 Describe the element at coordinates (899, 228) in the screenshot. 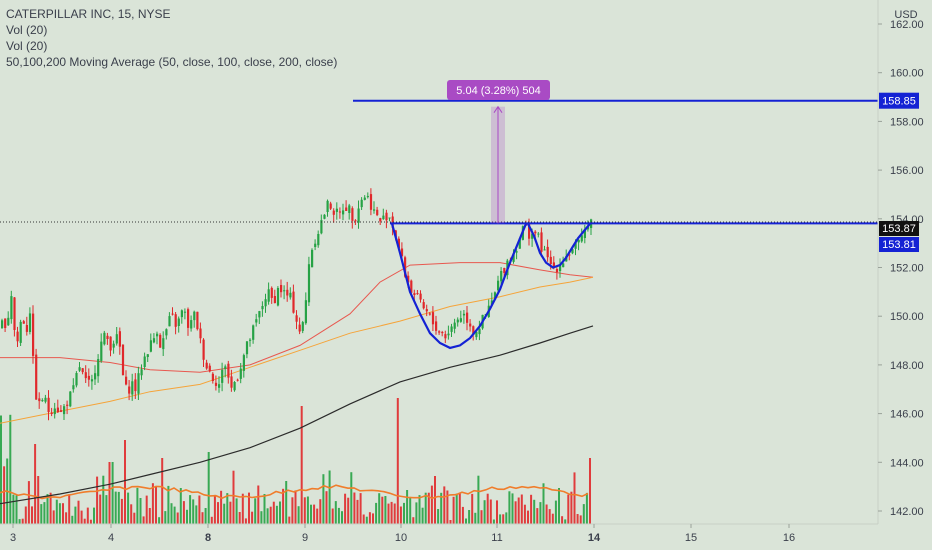

I see `last-price-badge` at that location.